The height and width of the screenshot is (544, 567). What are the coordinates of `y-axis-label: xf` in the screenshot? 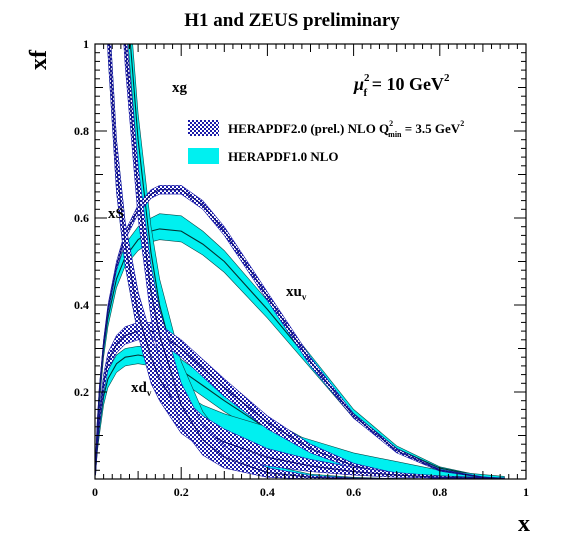 It's located at (39, 59).